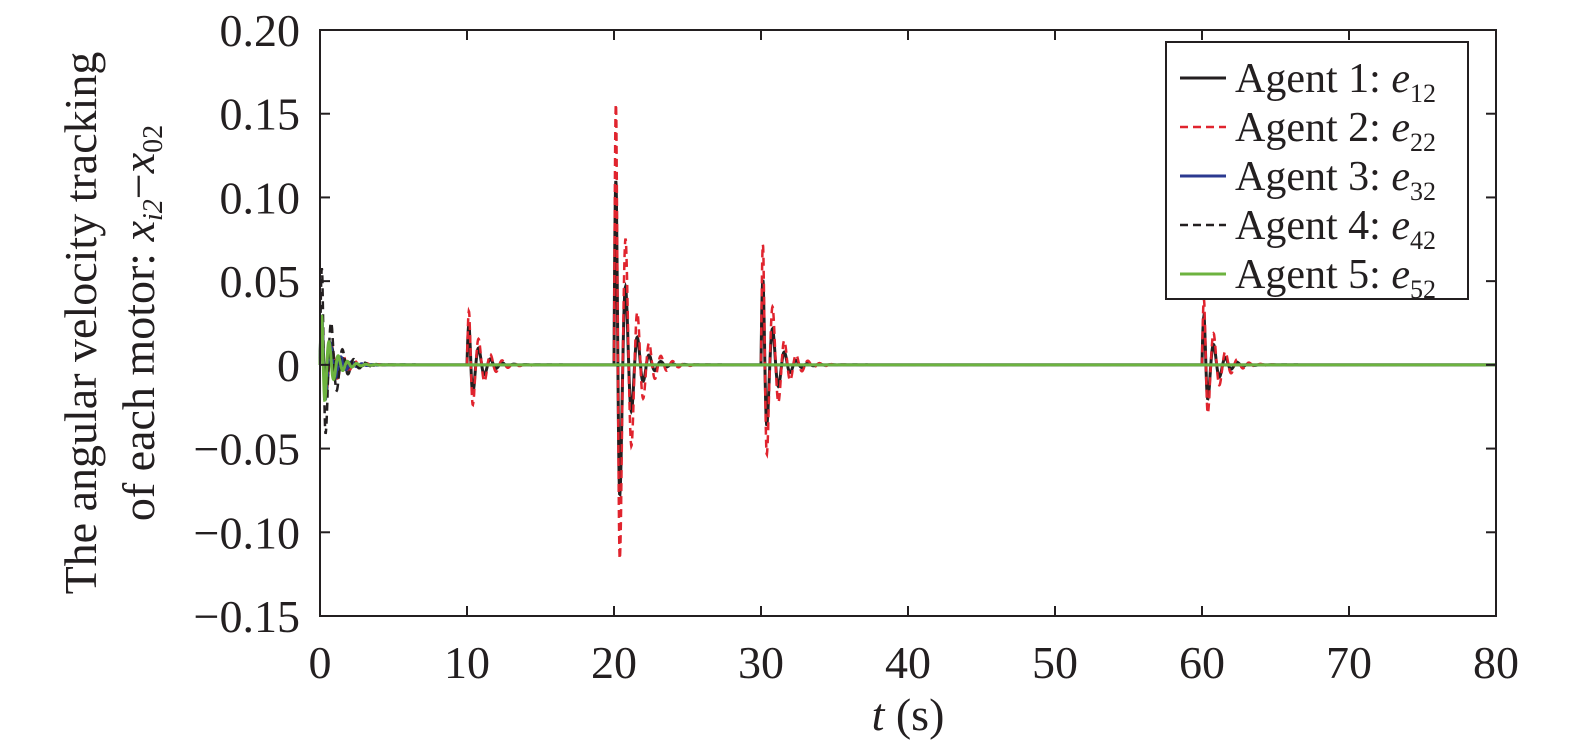 The width and height of the screenshot is (1575, 752). I want to click on y-tick-label-7: 0.20, so click(260, 30).